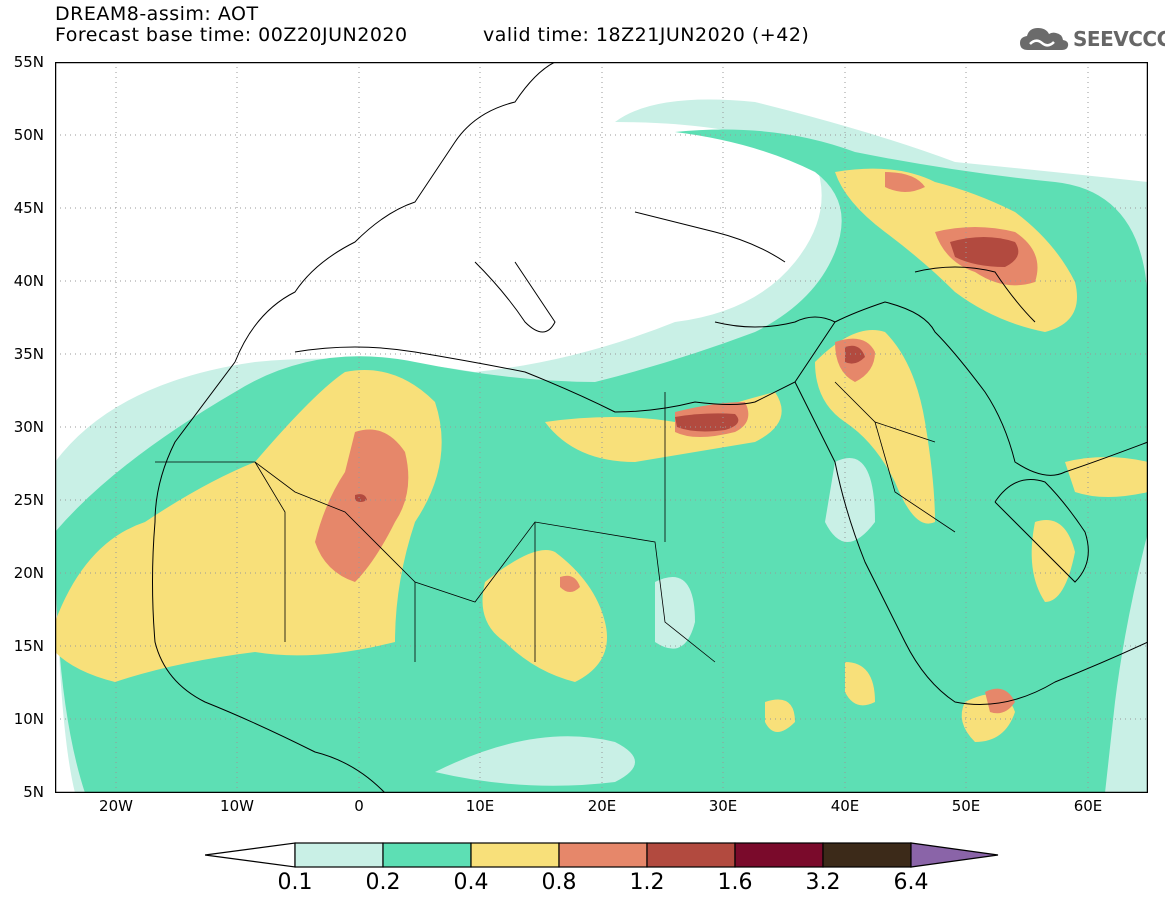 The height and width of the screenshot is (905, 1165). Describe the element at coordinates (480, 806) in the screenshot. I see `lon-label: 10E` at that location.